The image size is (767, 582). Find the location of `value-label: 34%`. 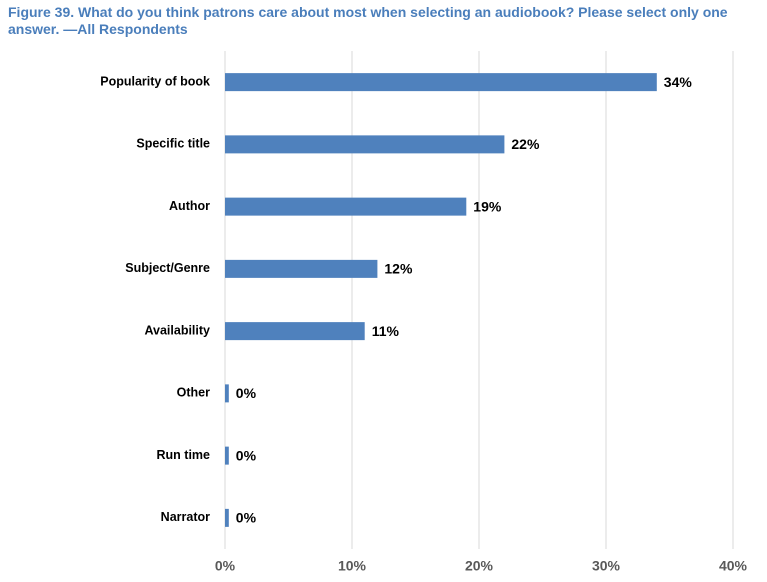

value-label: 34% is located at coordinates (678, 82).